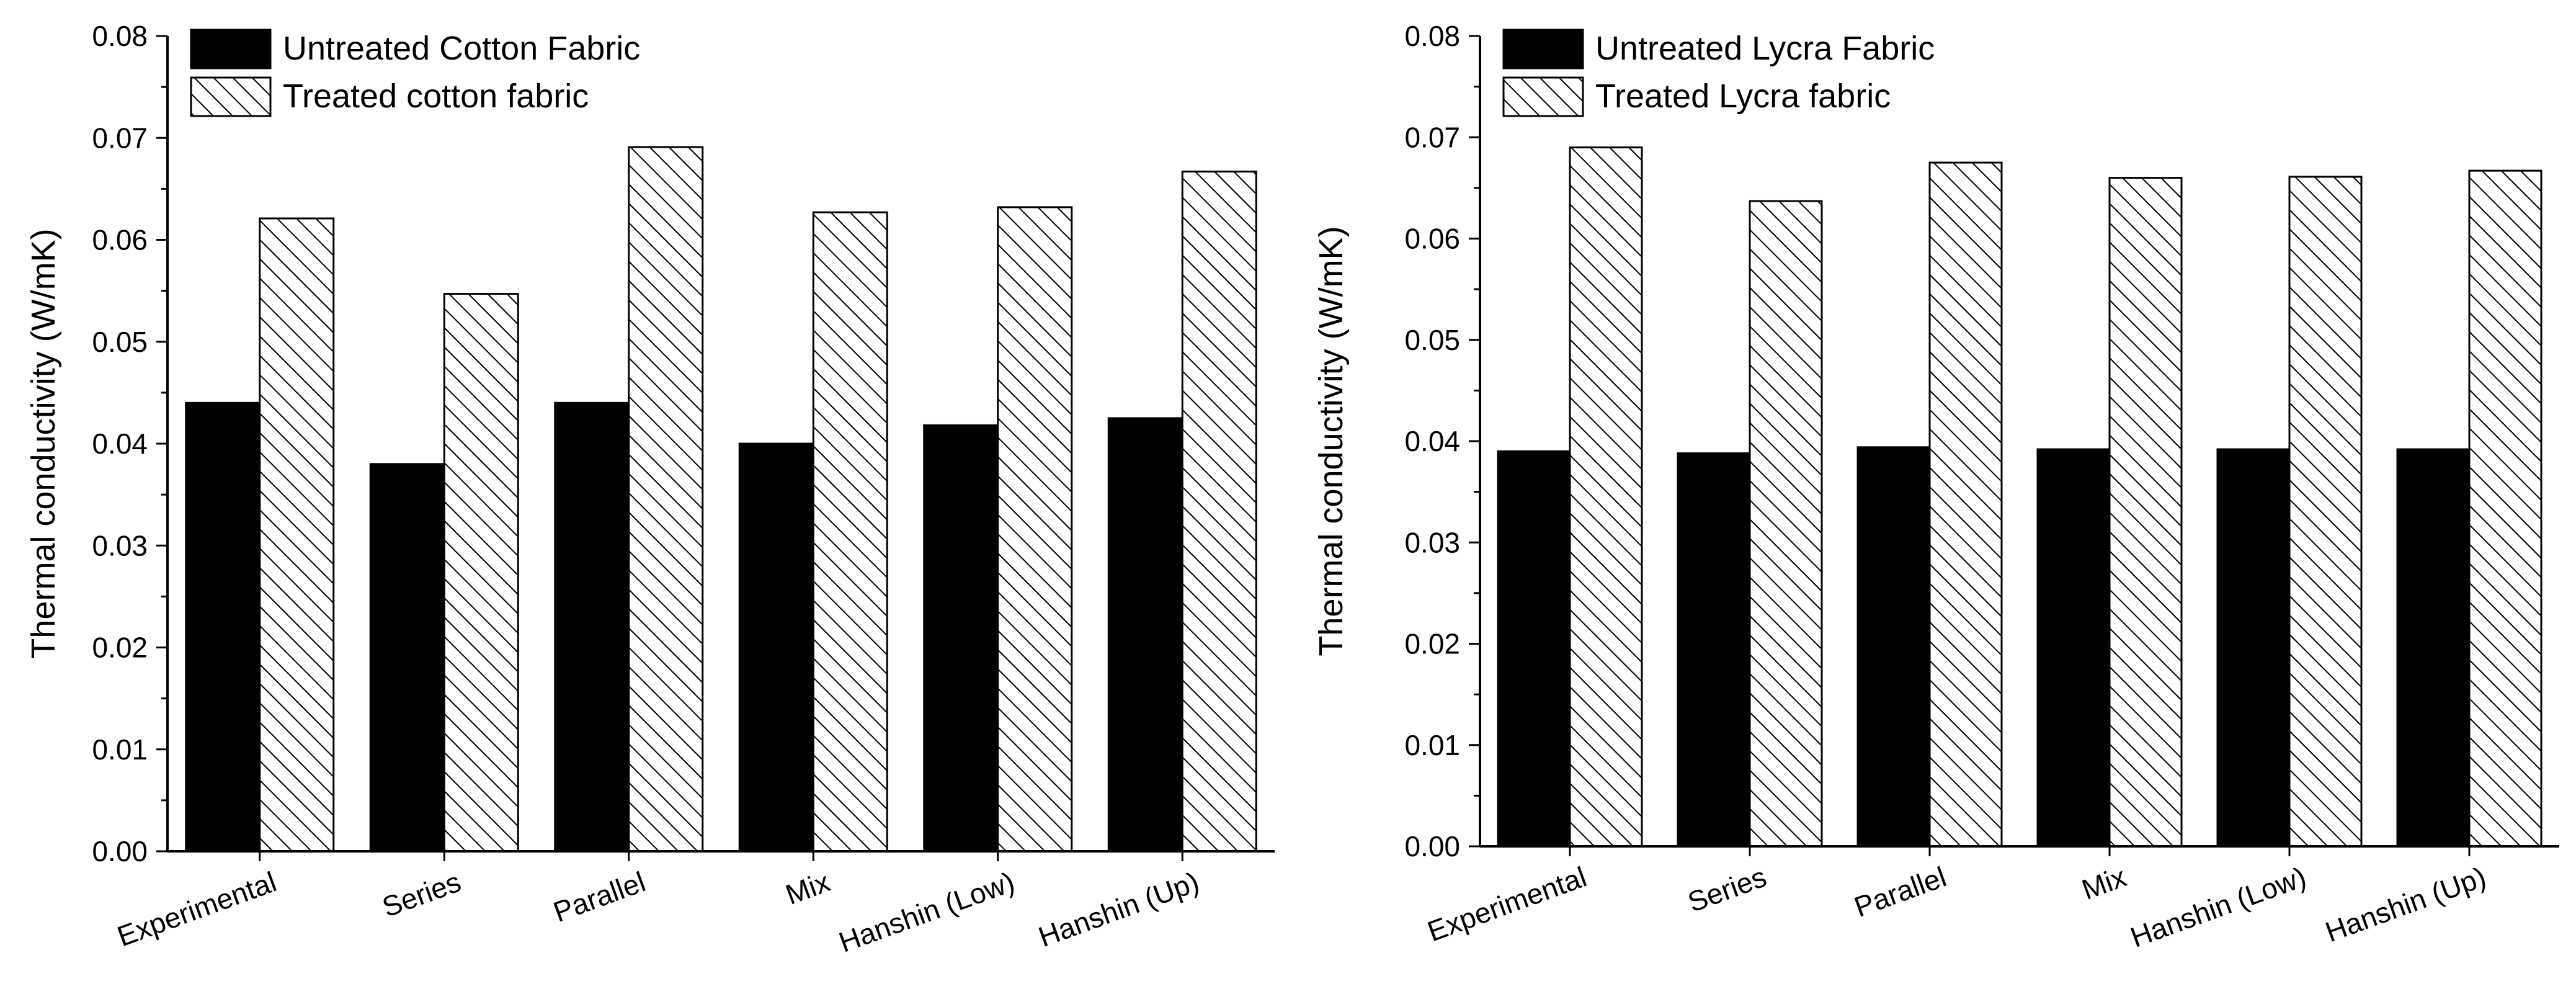 The image size is (2576, 994). Describe the element at coordinates (1765, 48) in the screenshot. I see `legend-label: Untreated Lycra Fabric` at that location.